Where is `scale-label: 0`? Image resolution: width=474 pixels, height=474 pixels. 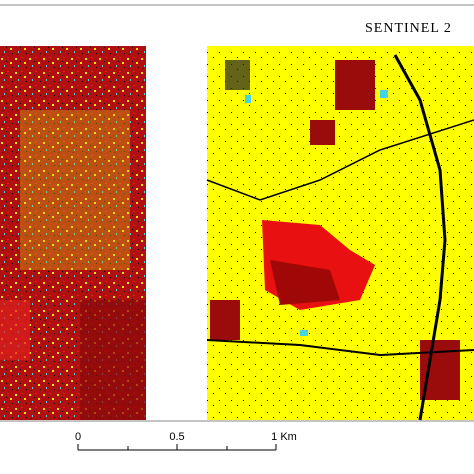 scale-label: 0 is located at coordinates (78, 437).